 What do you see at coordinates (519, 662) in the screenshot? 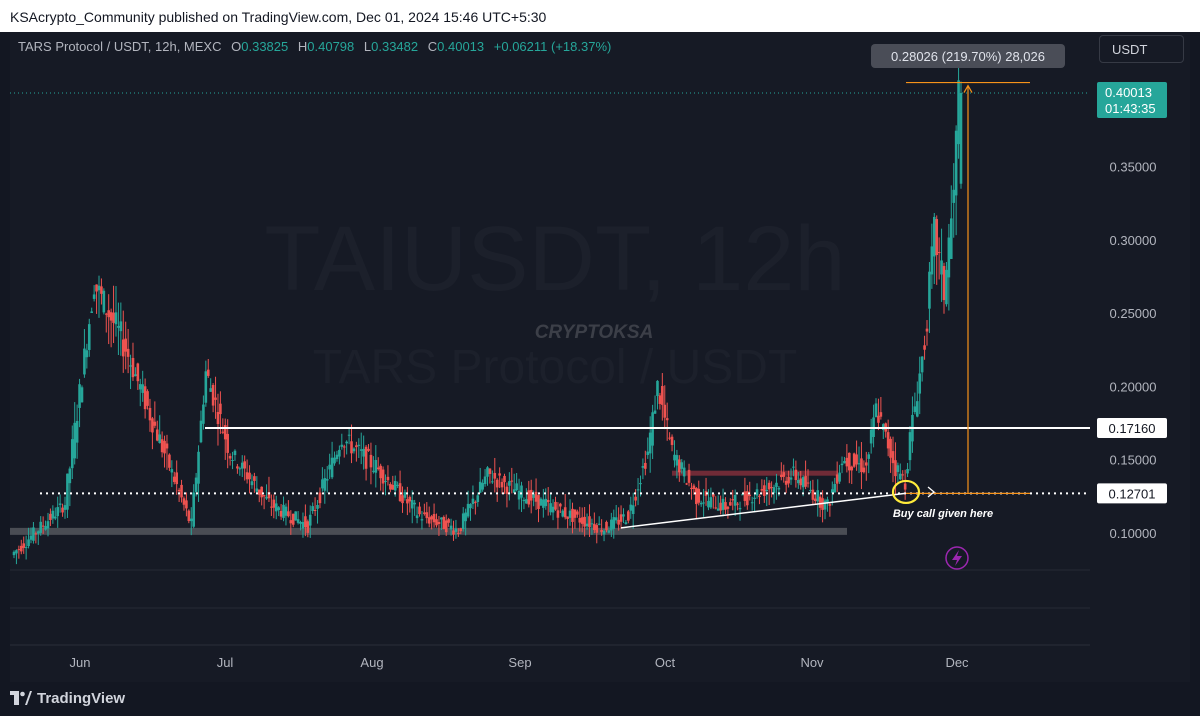
I see `time-tick-label: Sep` at bounding box center [519, 662].